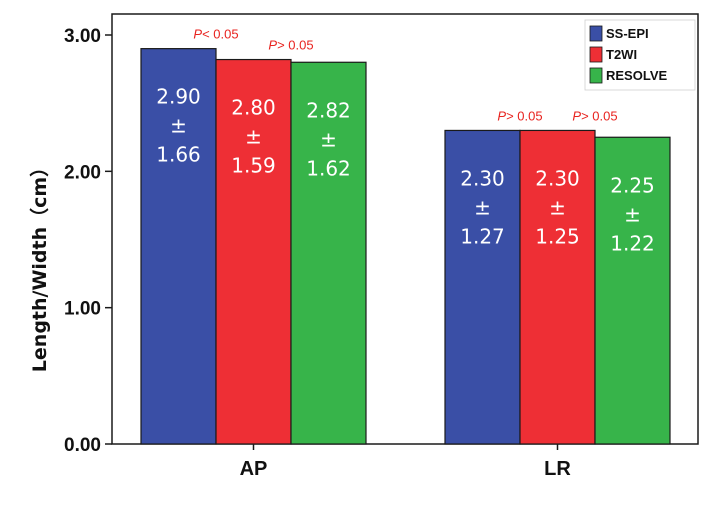  What do you see at coordinates (482, 236) in the screenshot?
I see `bar-value-label: 1.27` at bounding box center [482, 236].